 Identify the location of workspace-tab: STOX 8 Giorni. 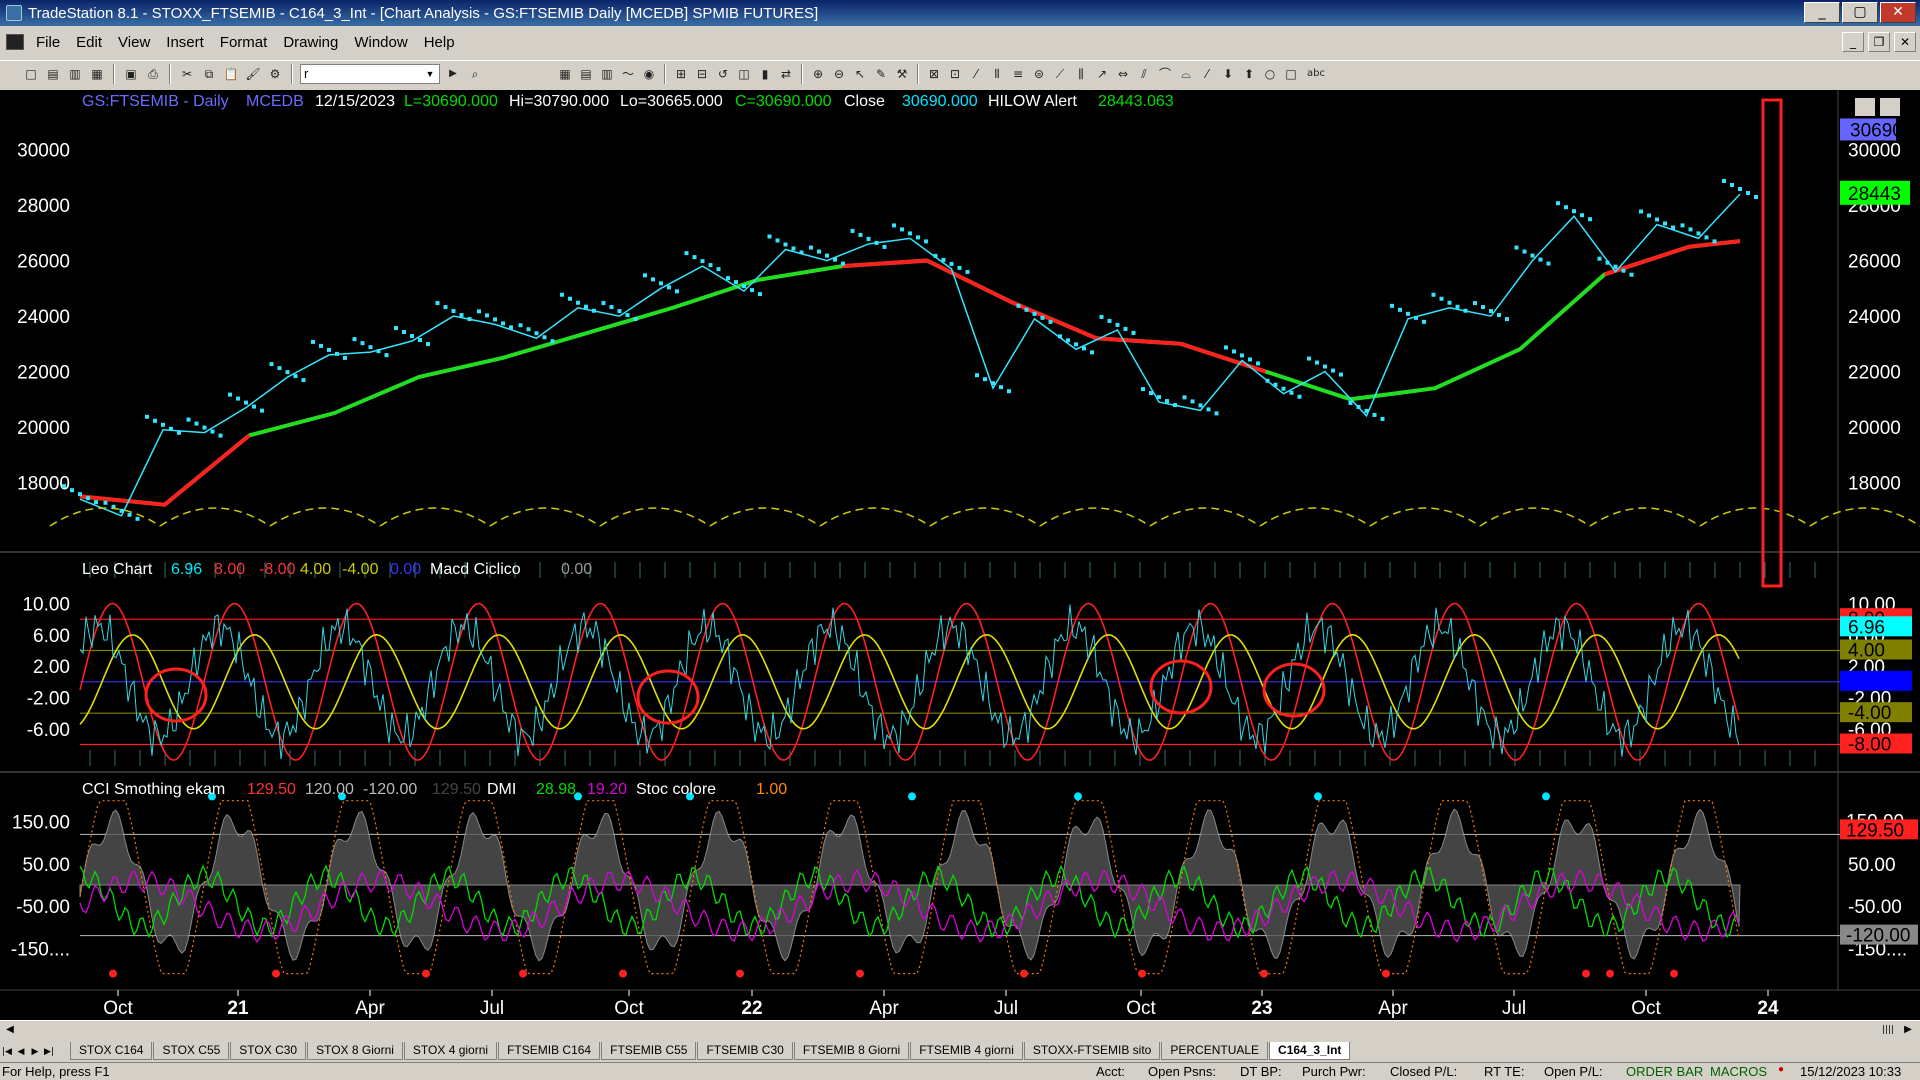
(355, 1051).